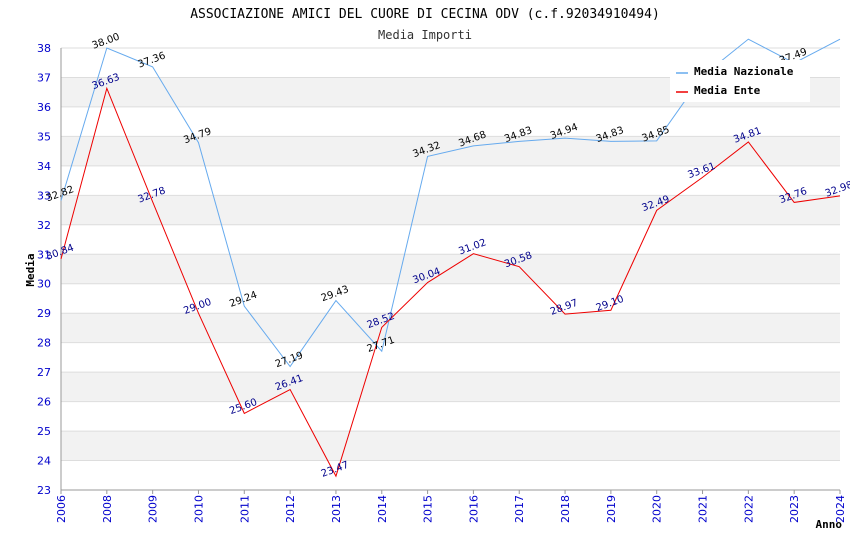 This screenshot has height=550, width=850. What do you see at coordinates (44, 490) in the screenshot?
I see `y-tick-label: 23` at bounding box center [44, 490].